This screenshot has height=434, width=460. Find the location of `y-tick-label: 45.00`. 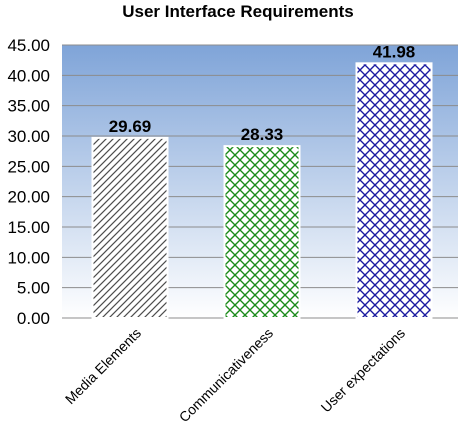

y-tick-label: 45.00 is located at coordinates (28, 45).